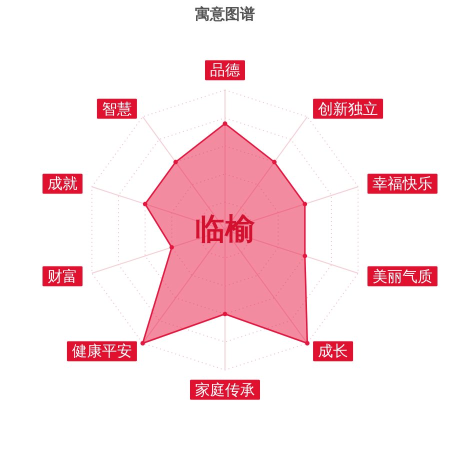 The image size is (450, 450). What do you see at coordinates (225, 70) in the screenshot?
I see `spoke-label: 品德` at bounding box center [225, 70].